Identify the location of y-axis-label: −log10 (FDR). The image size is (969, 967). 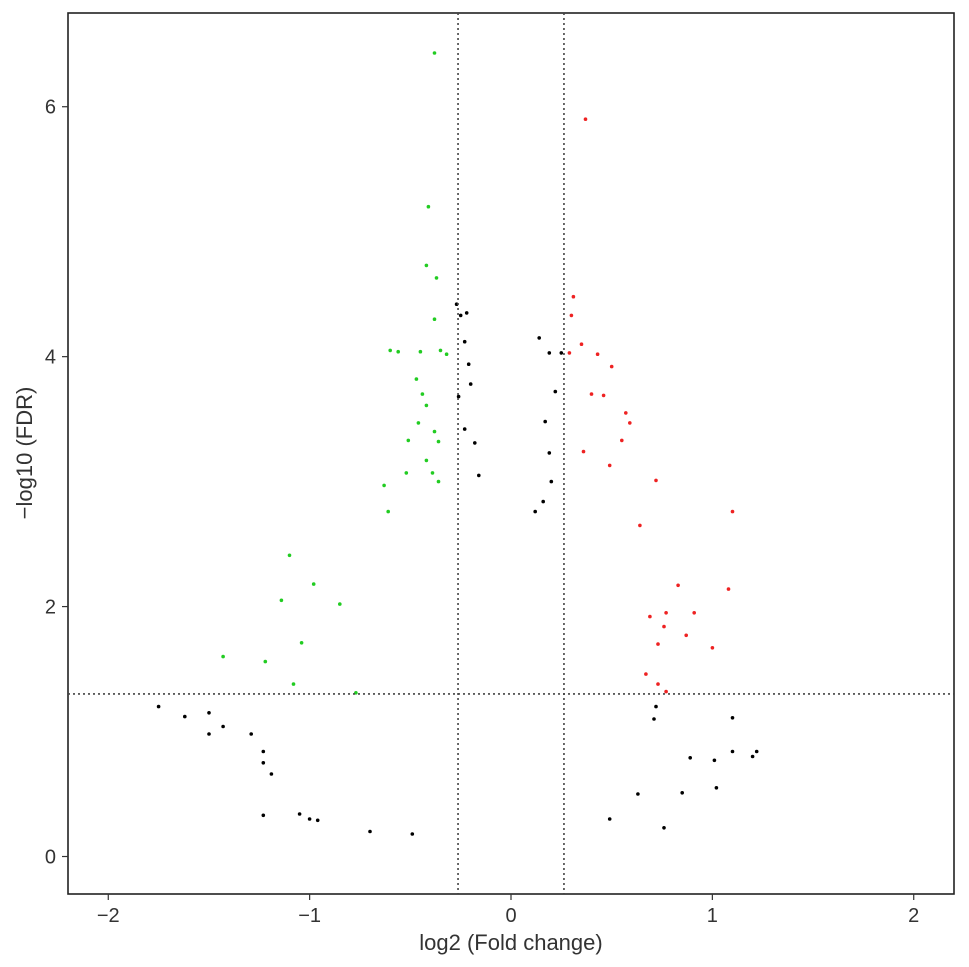
(24, 453).